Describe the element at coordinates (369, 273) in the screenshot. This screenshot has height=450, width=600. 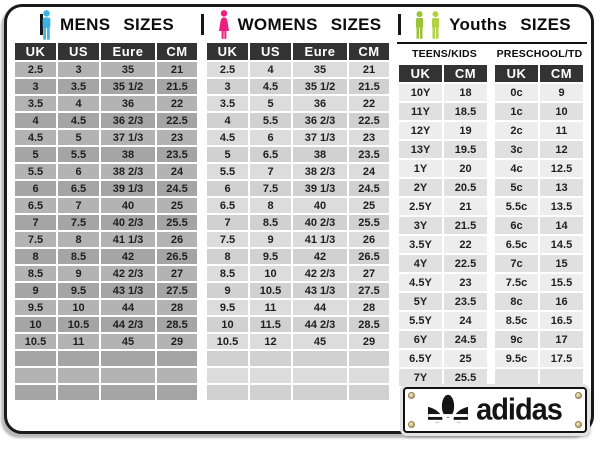
I see `size-cell: 27` at that location.